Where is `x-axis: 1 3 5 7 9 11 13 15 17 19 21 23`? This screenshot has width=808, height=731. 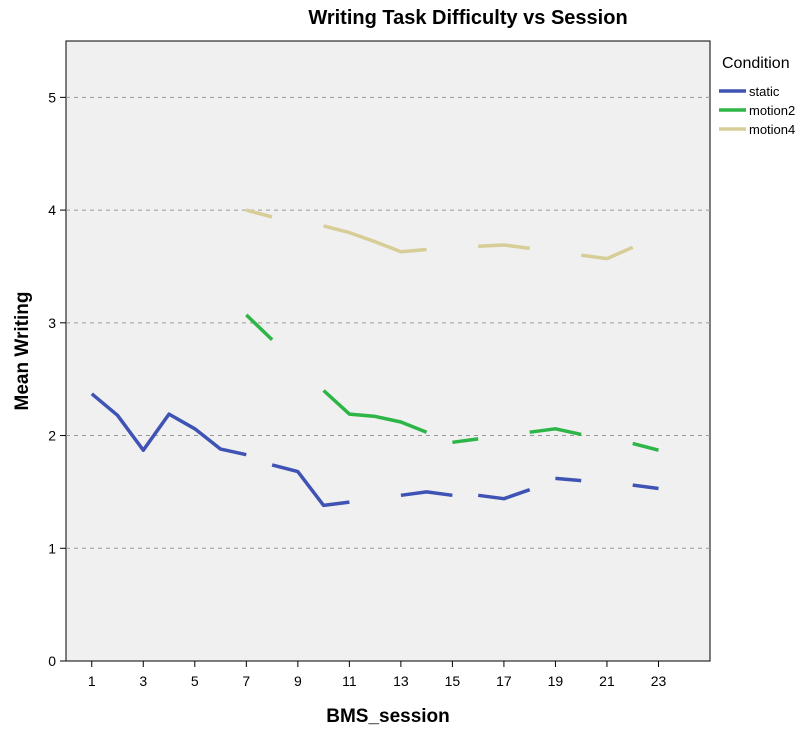 x-axis: 1 3 5 7 9 11 13 15 17 19 21 23 is located at coordinates (377, 675).